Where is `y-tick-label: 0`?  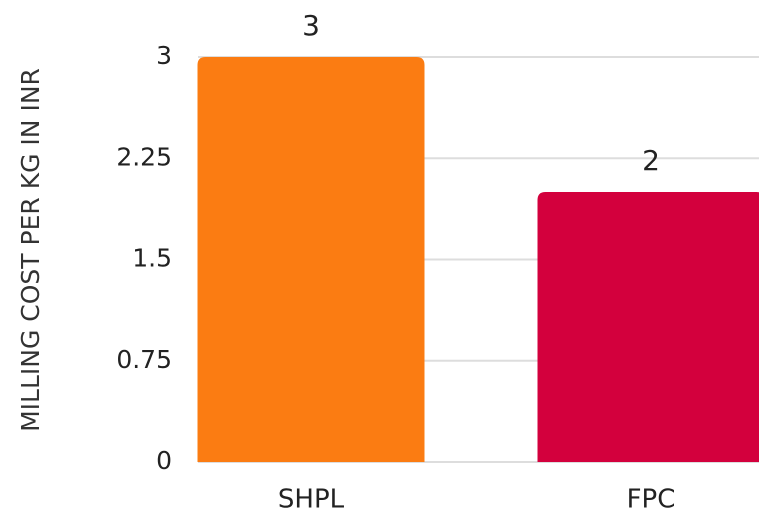 y-tick-label: 0 is located at coordinates (164, 460).